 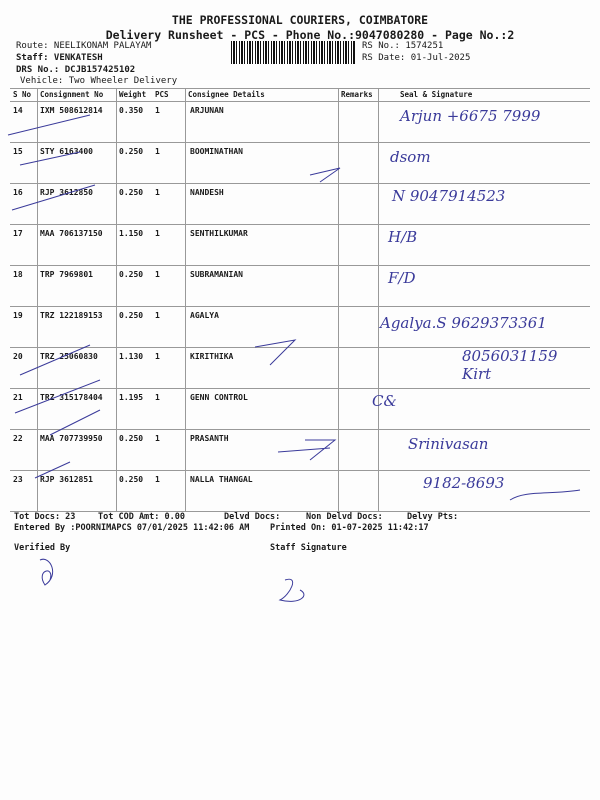 What do you see at coordinates (18, 479) in the screenshot?
I see `s-no: 23` at bounding box center [18, 479].